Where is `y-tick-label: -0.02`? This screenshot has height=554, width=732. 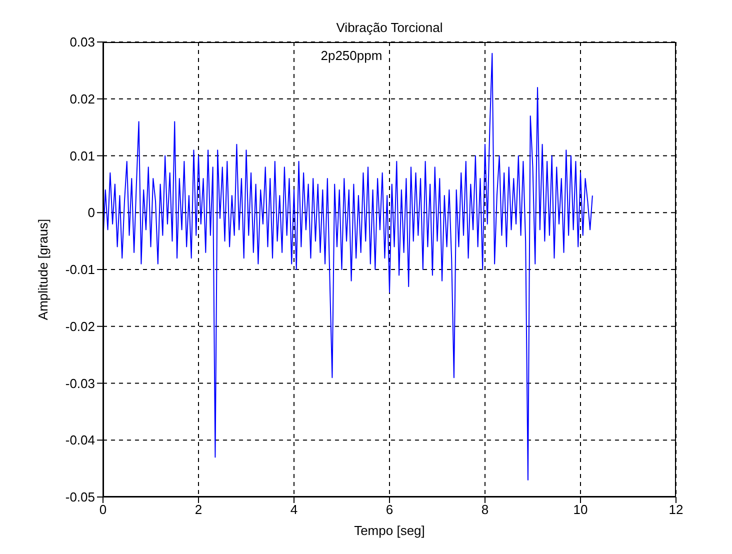 y-tick-label: -0.02 is located at coordinates (80, 326).